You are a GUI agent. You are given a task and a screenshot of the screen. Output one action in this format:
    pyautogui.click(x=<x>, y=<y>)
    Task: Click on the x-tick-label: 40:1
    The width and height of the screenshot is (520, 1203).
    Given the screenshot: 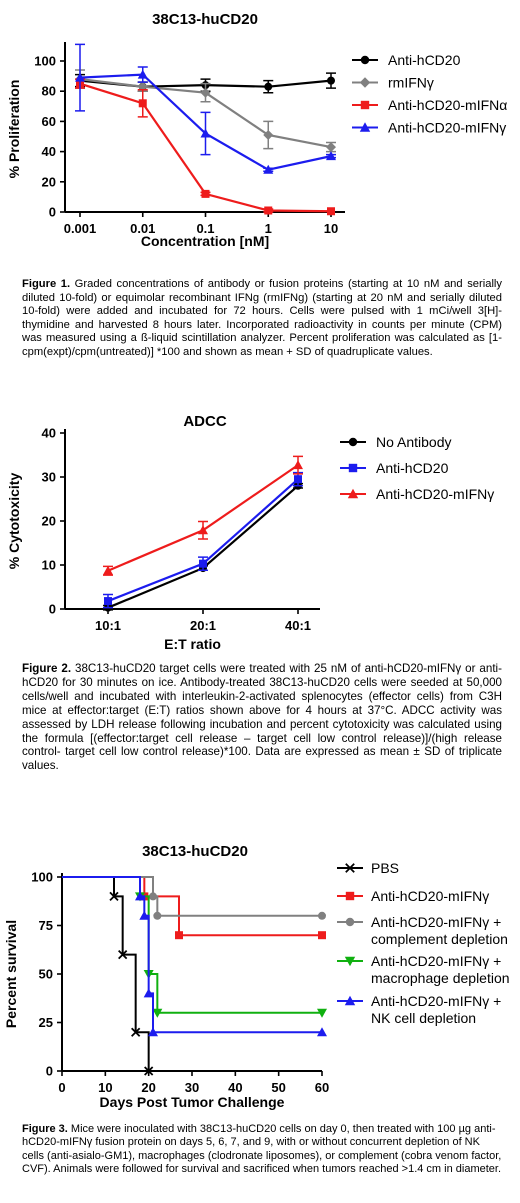 What is the action you would take?
    pyautogui.click(x=298, y=625)
    